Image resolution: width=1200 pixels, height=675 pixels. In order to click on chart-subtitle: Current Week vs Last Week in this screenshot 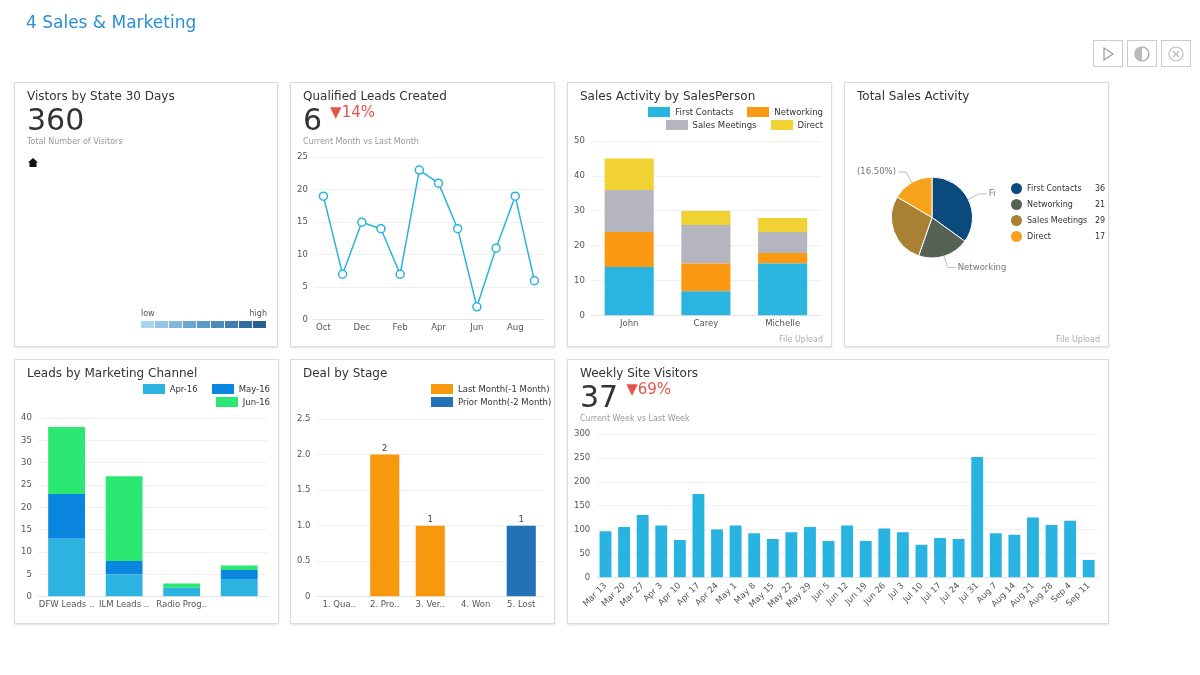, I will do `click(635, 418)`.